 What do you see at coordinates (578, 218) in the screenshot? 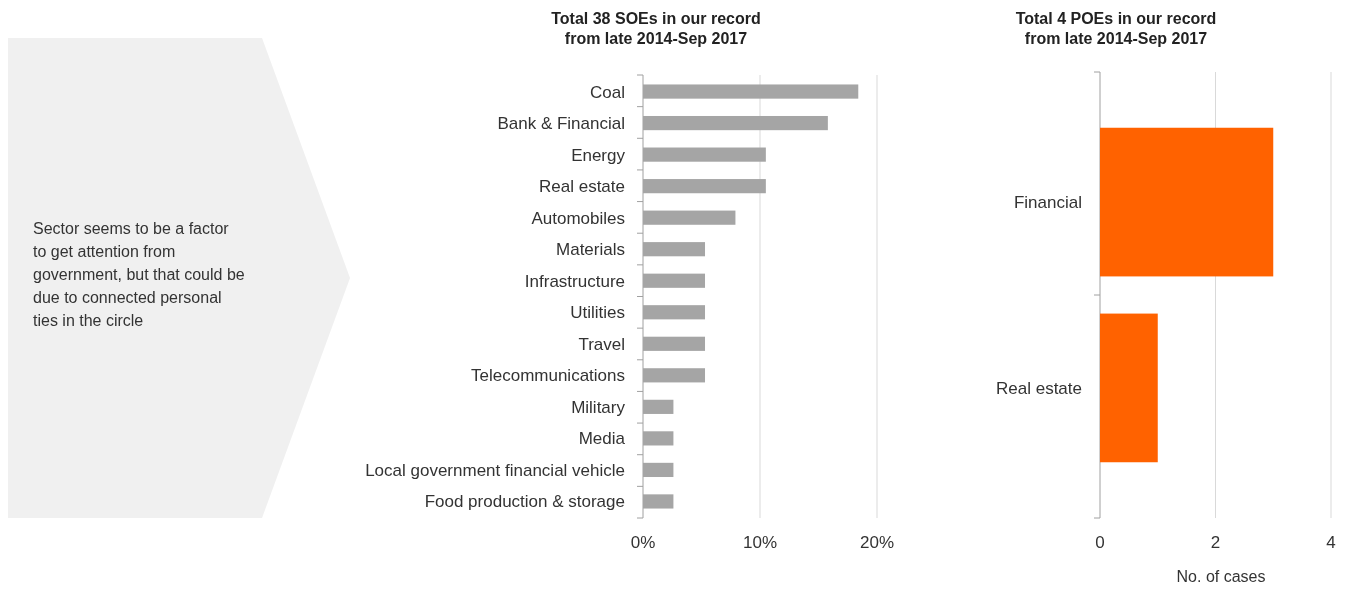
I see `y-tick-label: Automobiles` at bounding box center [578, 218].